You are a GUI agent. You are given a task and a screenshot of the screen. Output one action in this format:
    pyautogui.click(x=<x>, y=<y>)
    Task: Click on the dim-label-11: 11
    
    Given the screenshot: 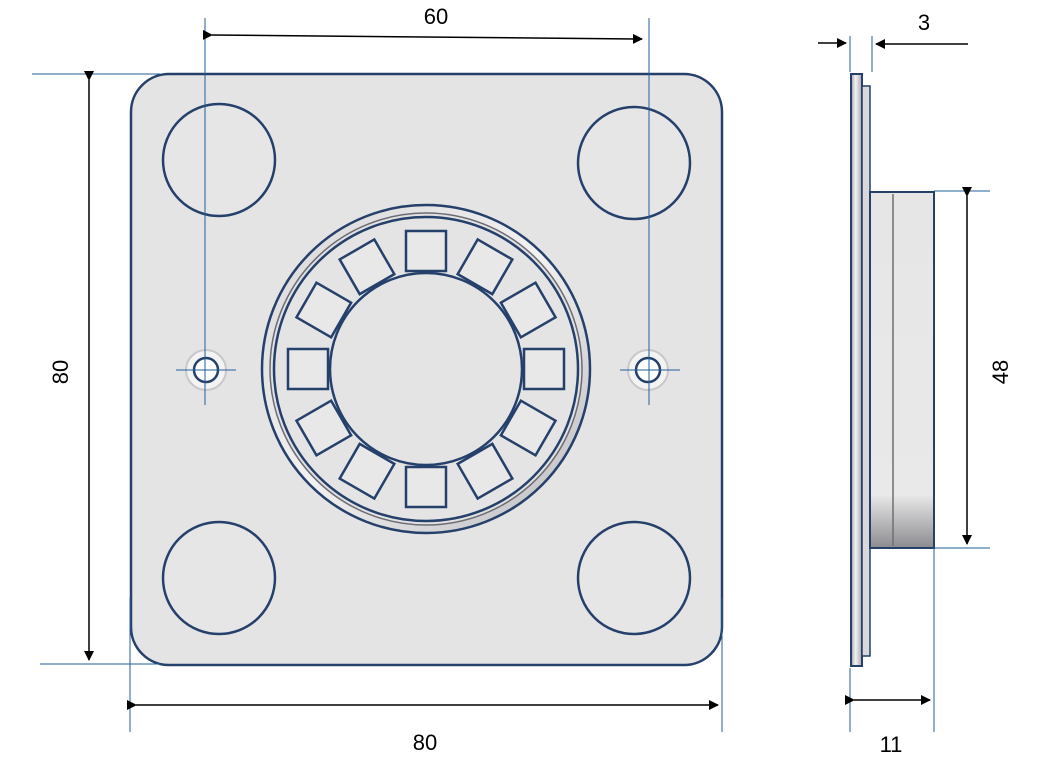 What is the action you would take?
    pyautogui.click(x=891, y=744)
    